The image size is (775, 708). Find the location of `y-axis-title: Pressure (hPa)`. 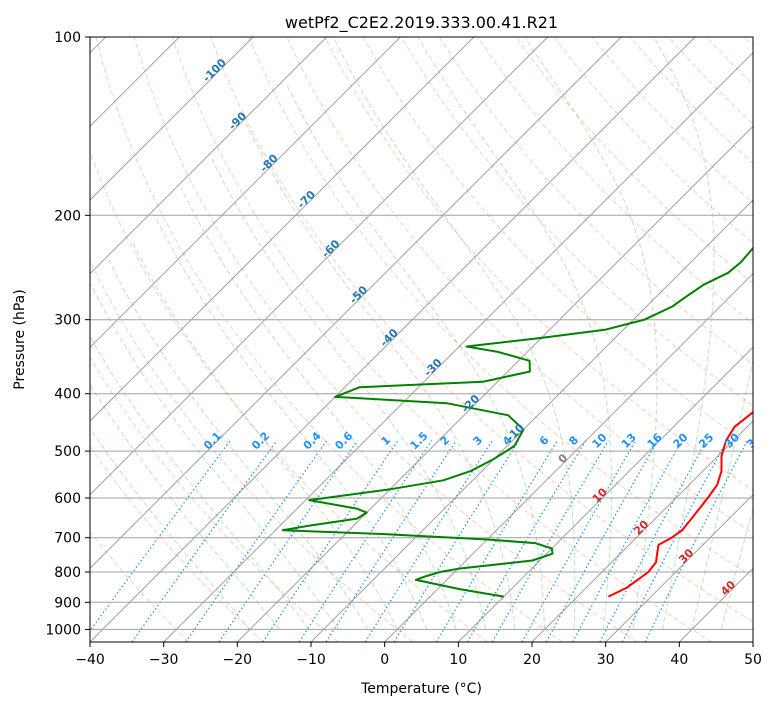

y-axis-title: Pressure (hPa) is located at coordinates (20, 339).